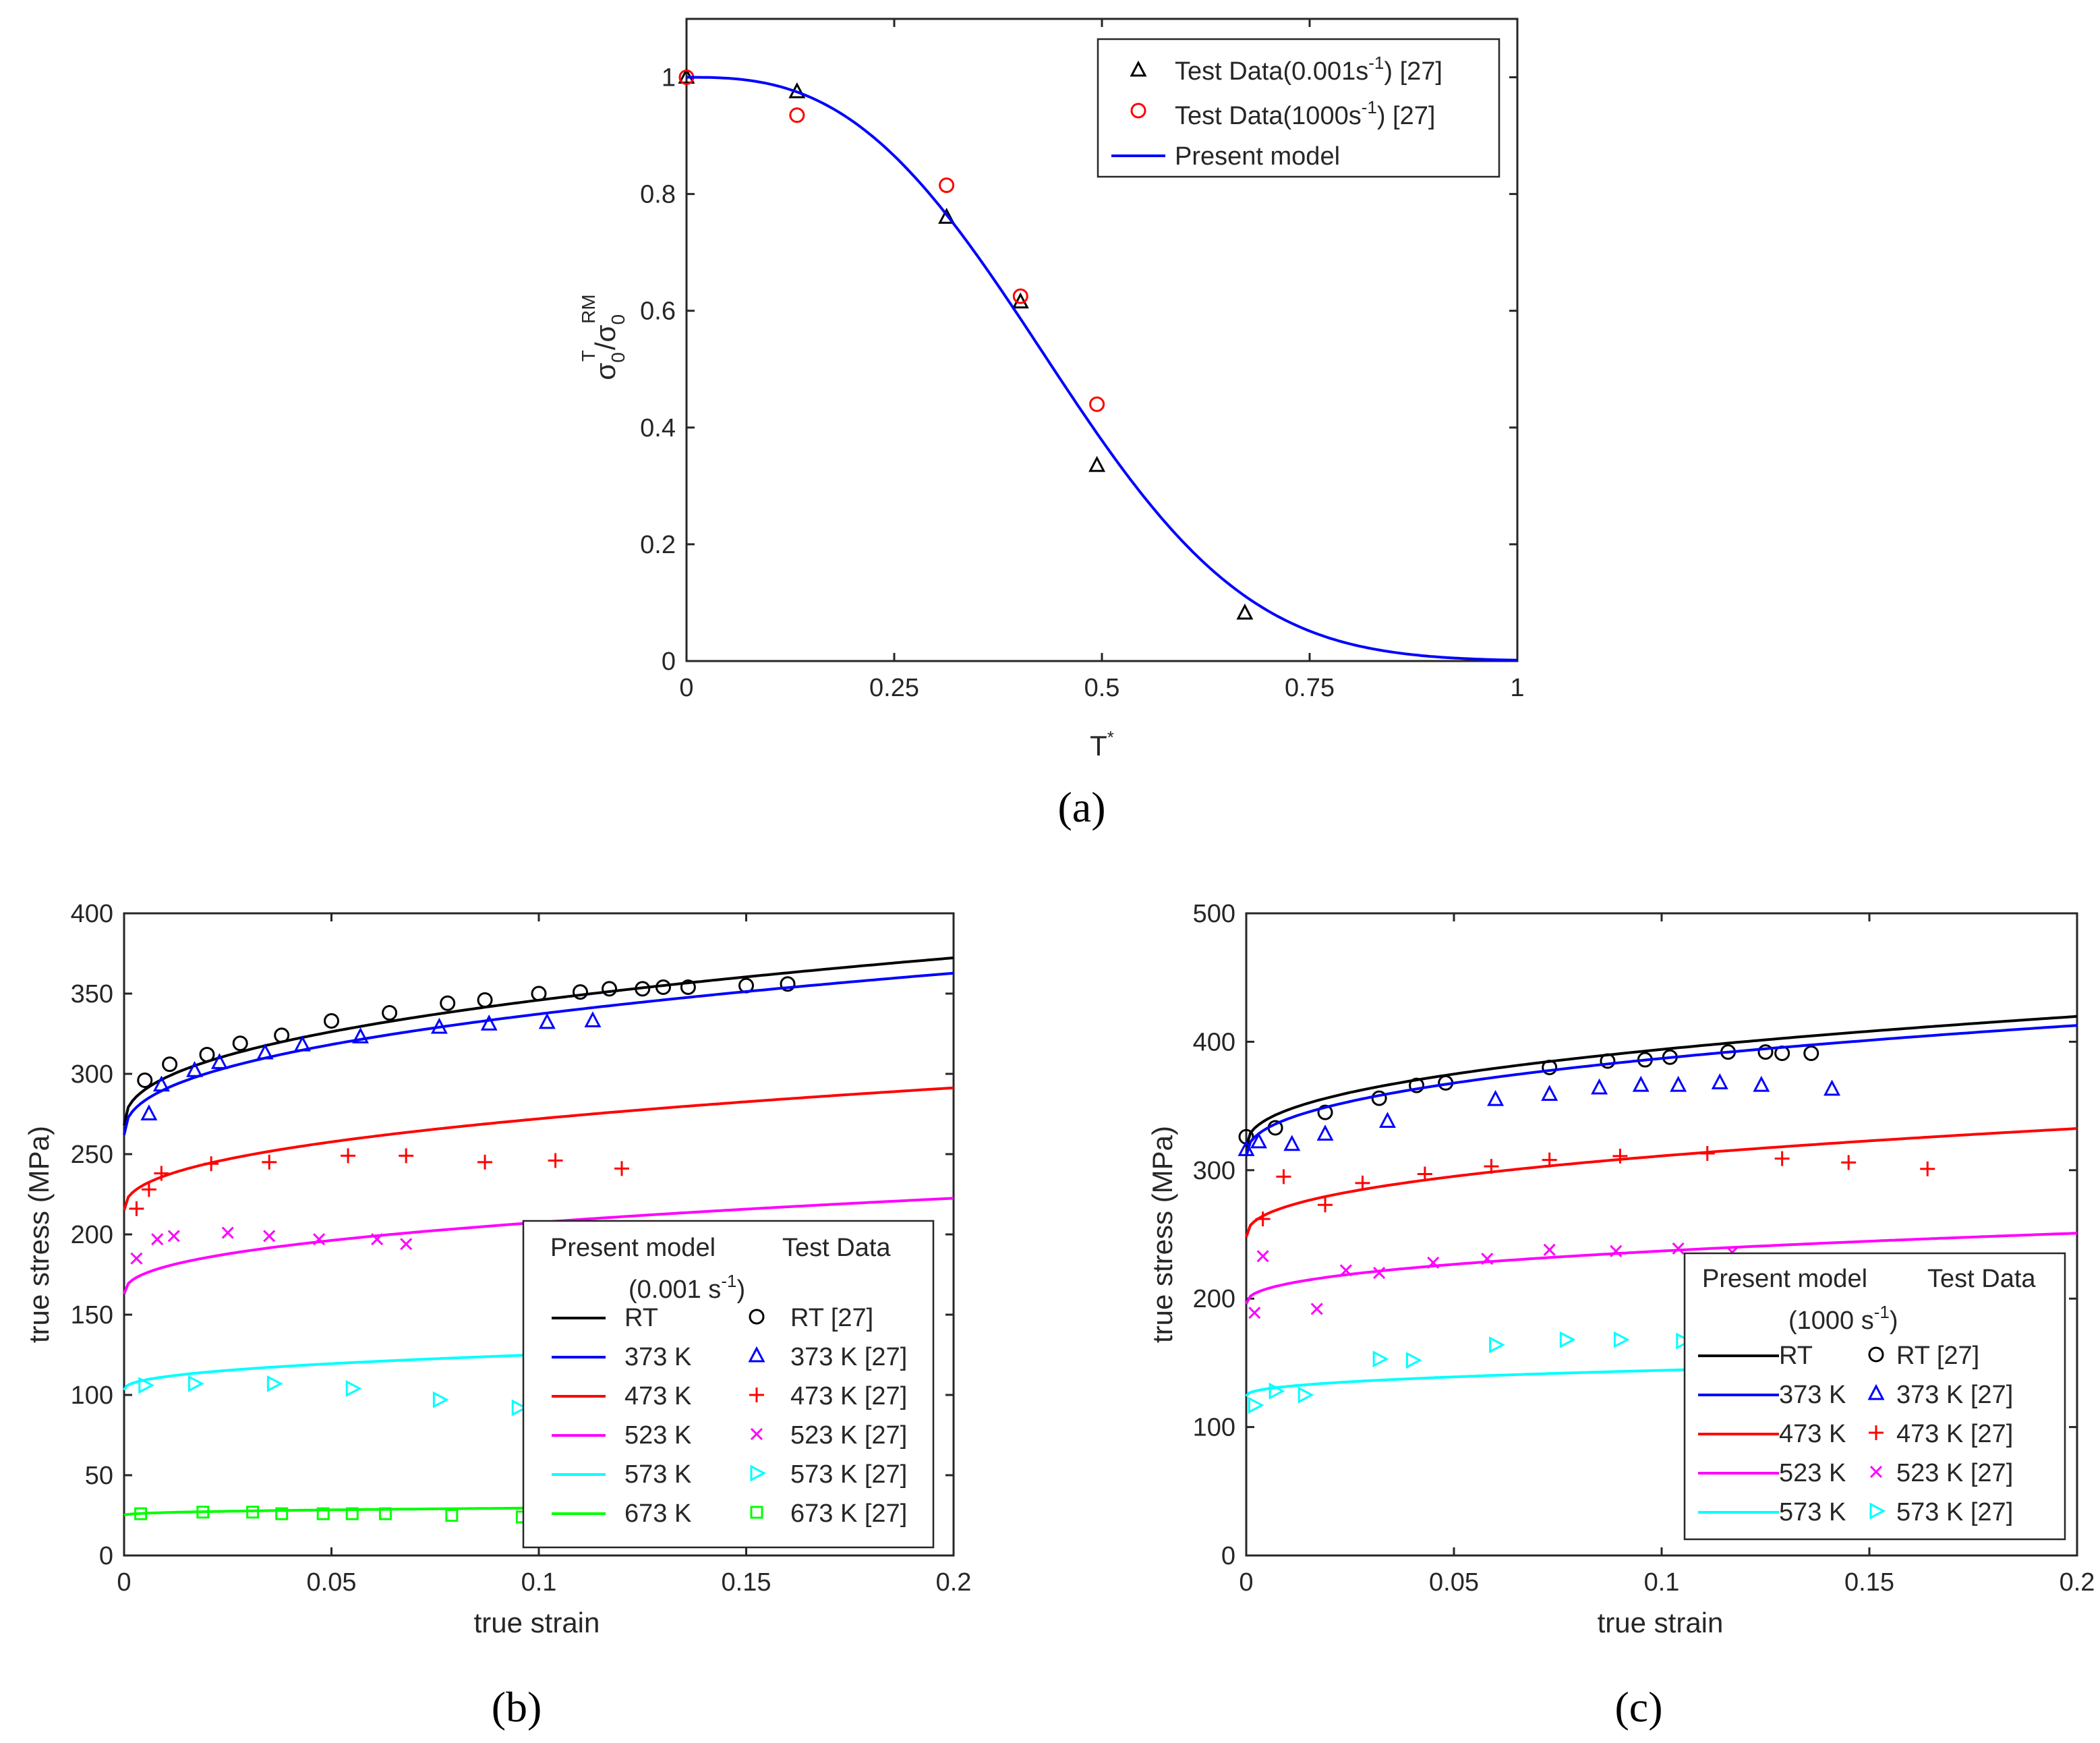 This screenshot has height=1743, width=2100. What do you see at coordinates (658, 428) in the screenshot?
I see `chart-a-ytick-label: 0.4` at bounding box center [658, 428].